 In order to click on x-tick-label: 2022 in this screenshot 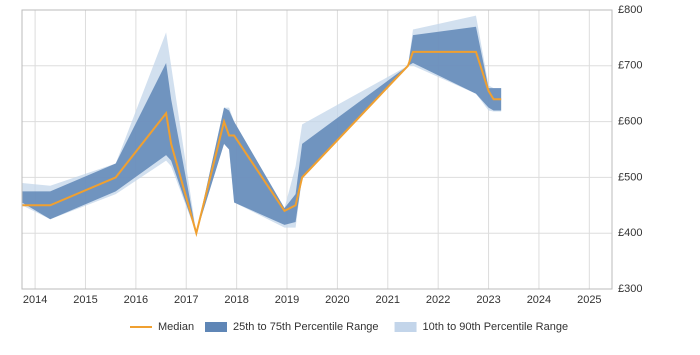, I will do `click(438, 300)`.